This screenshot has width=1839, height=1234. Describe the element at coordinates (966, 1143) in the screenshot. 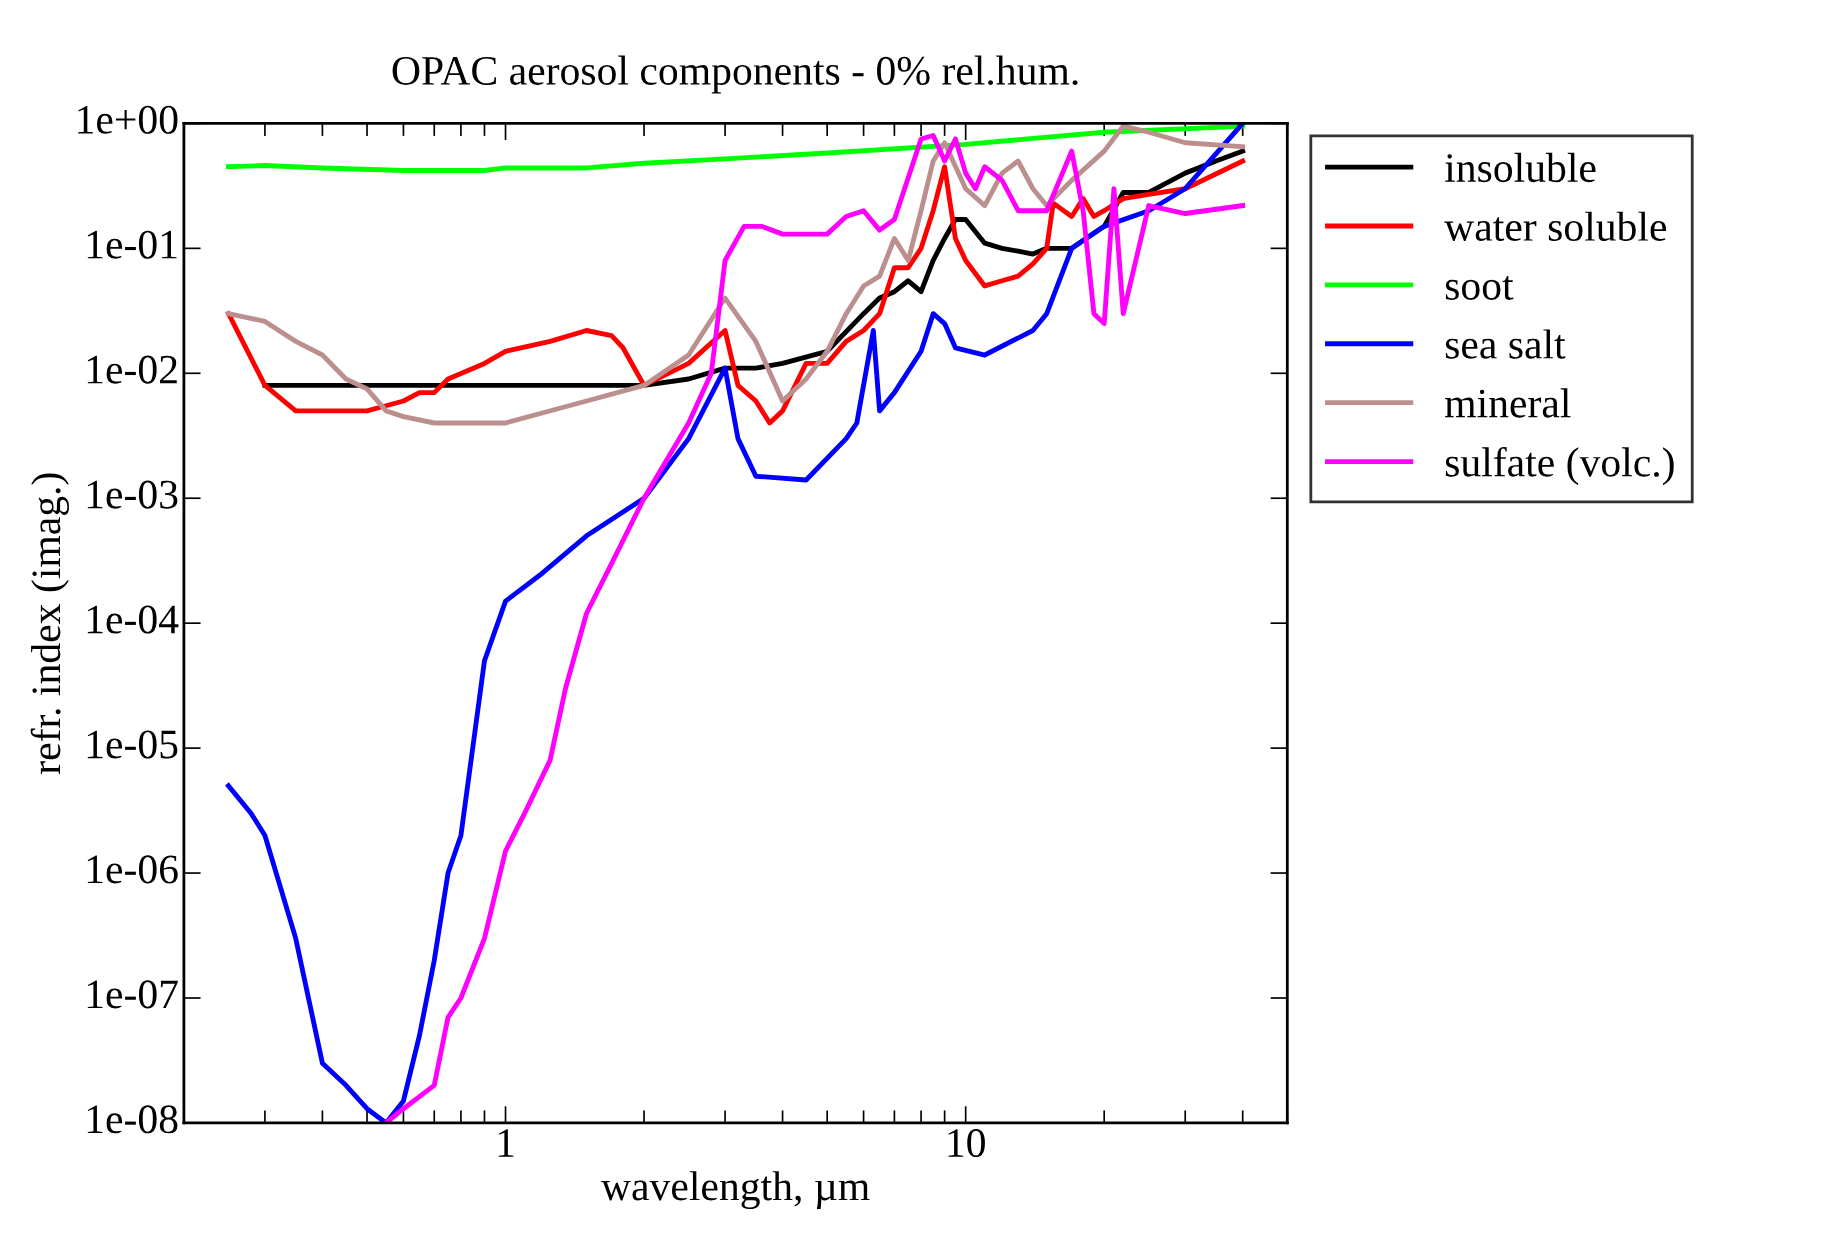

I see `x-tick-label: 10` at that location.